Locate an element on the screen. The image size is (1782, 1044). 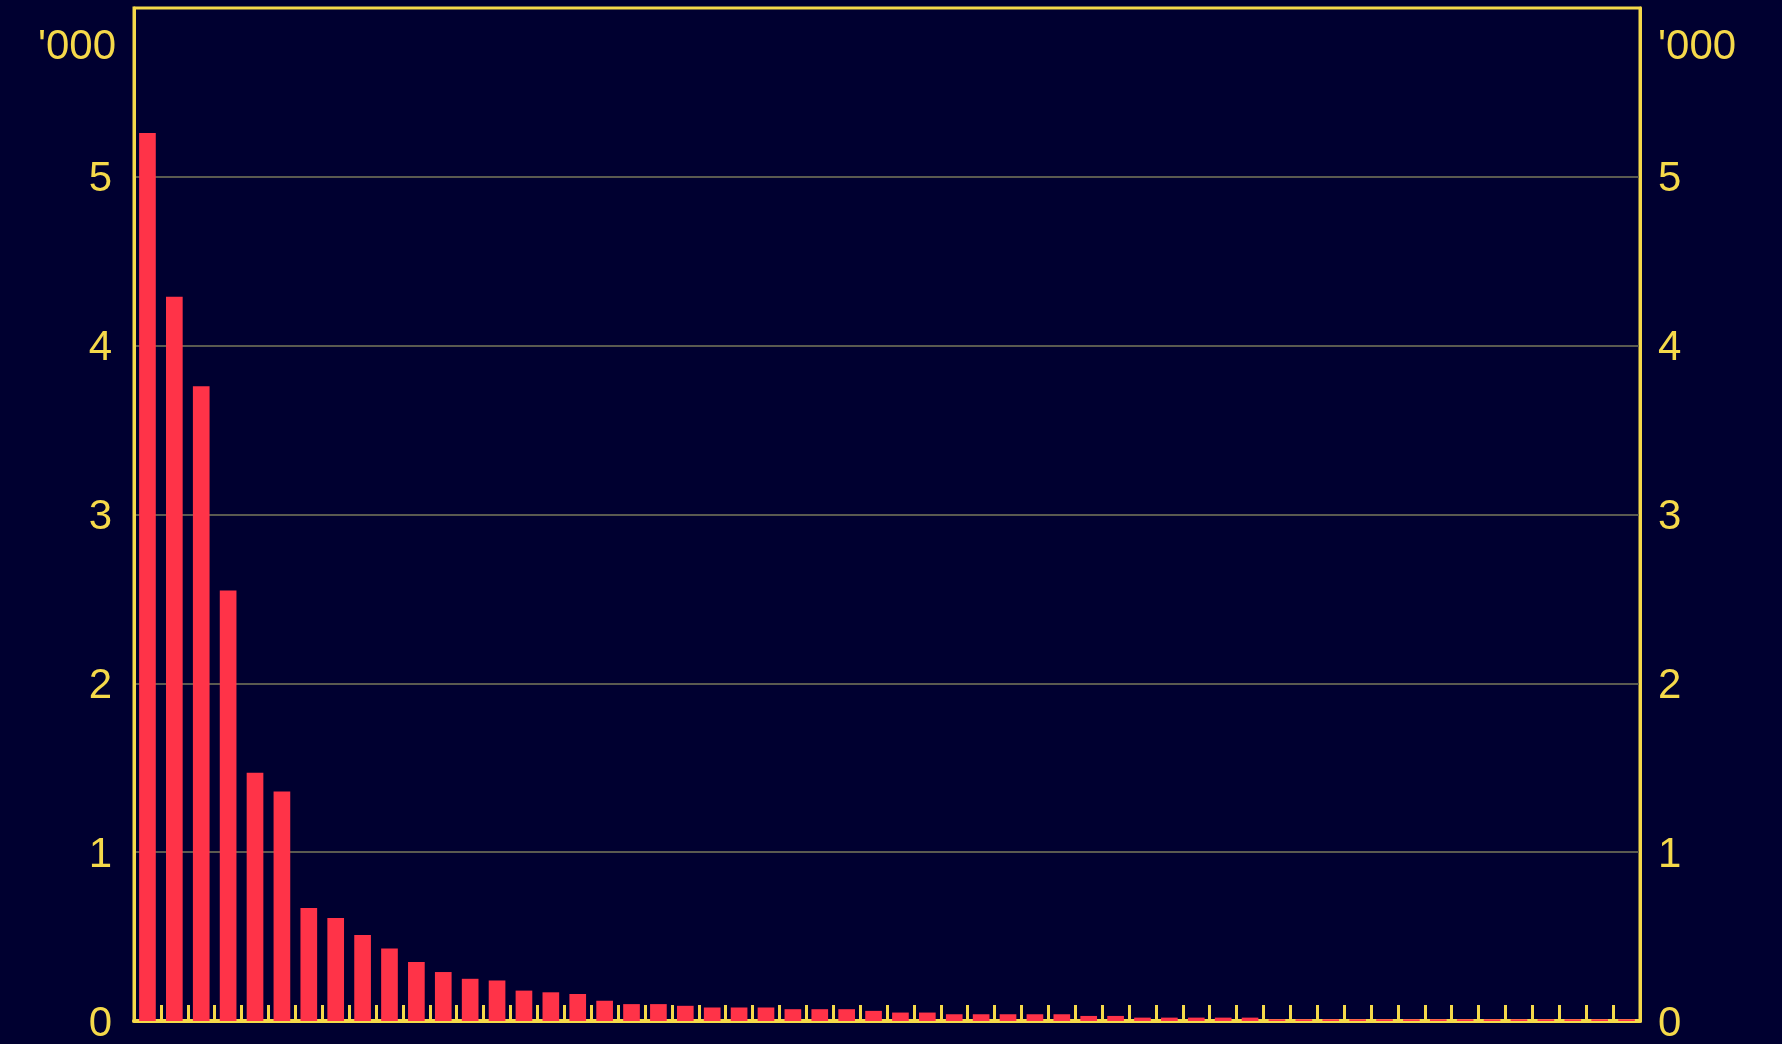
y-tick-label: 5 is located at coordinates (100, 177).